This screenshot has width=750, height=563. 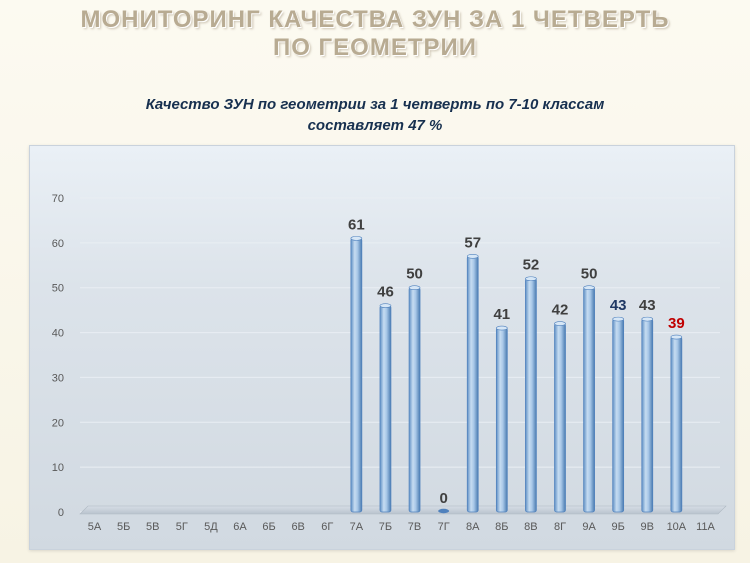 I want to click on data-label: 52, so click(x=531, y=265).